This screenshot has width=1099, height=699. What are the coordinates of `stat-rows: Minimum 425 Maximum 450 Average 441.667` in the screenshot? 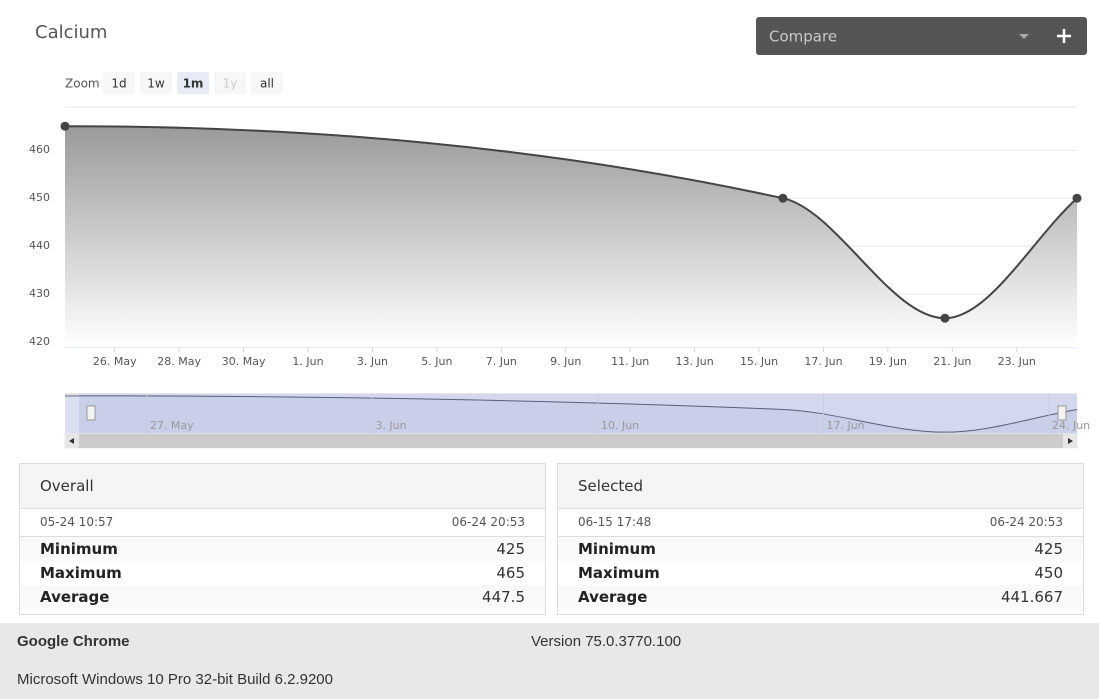 It's located at (820, 573).